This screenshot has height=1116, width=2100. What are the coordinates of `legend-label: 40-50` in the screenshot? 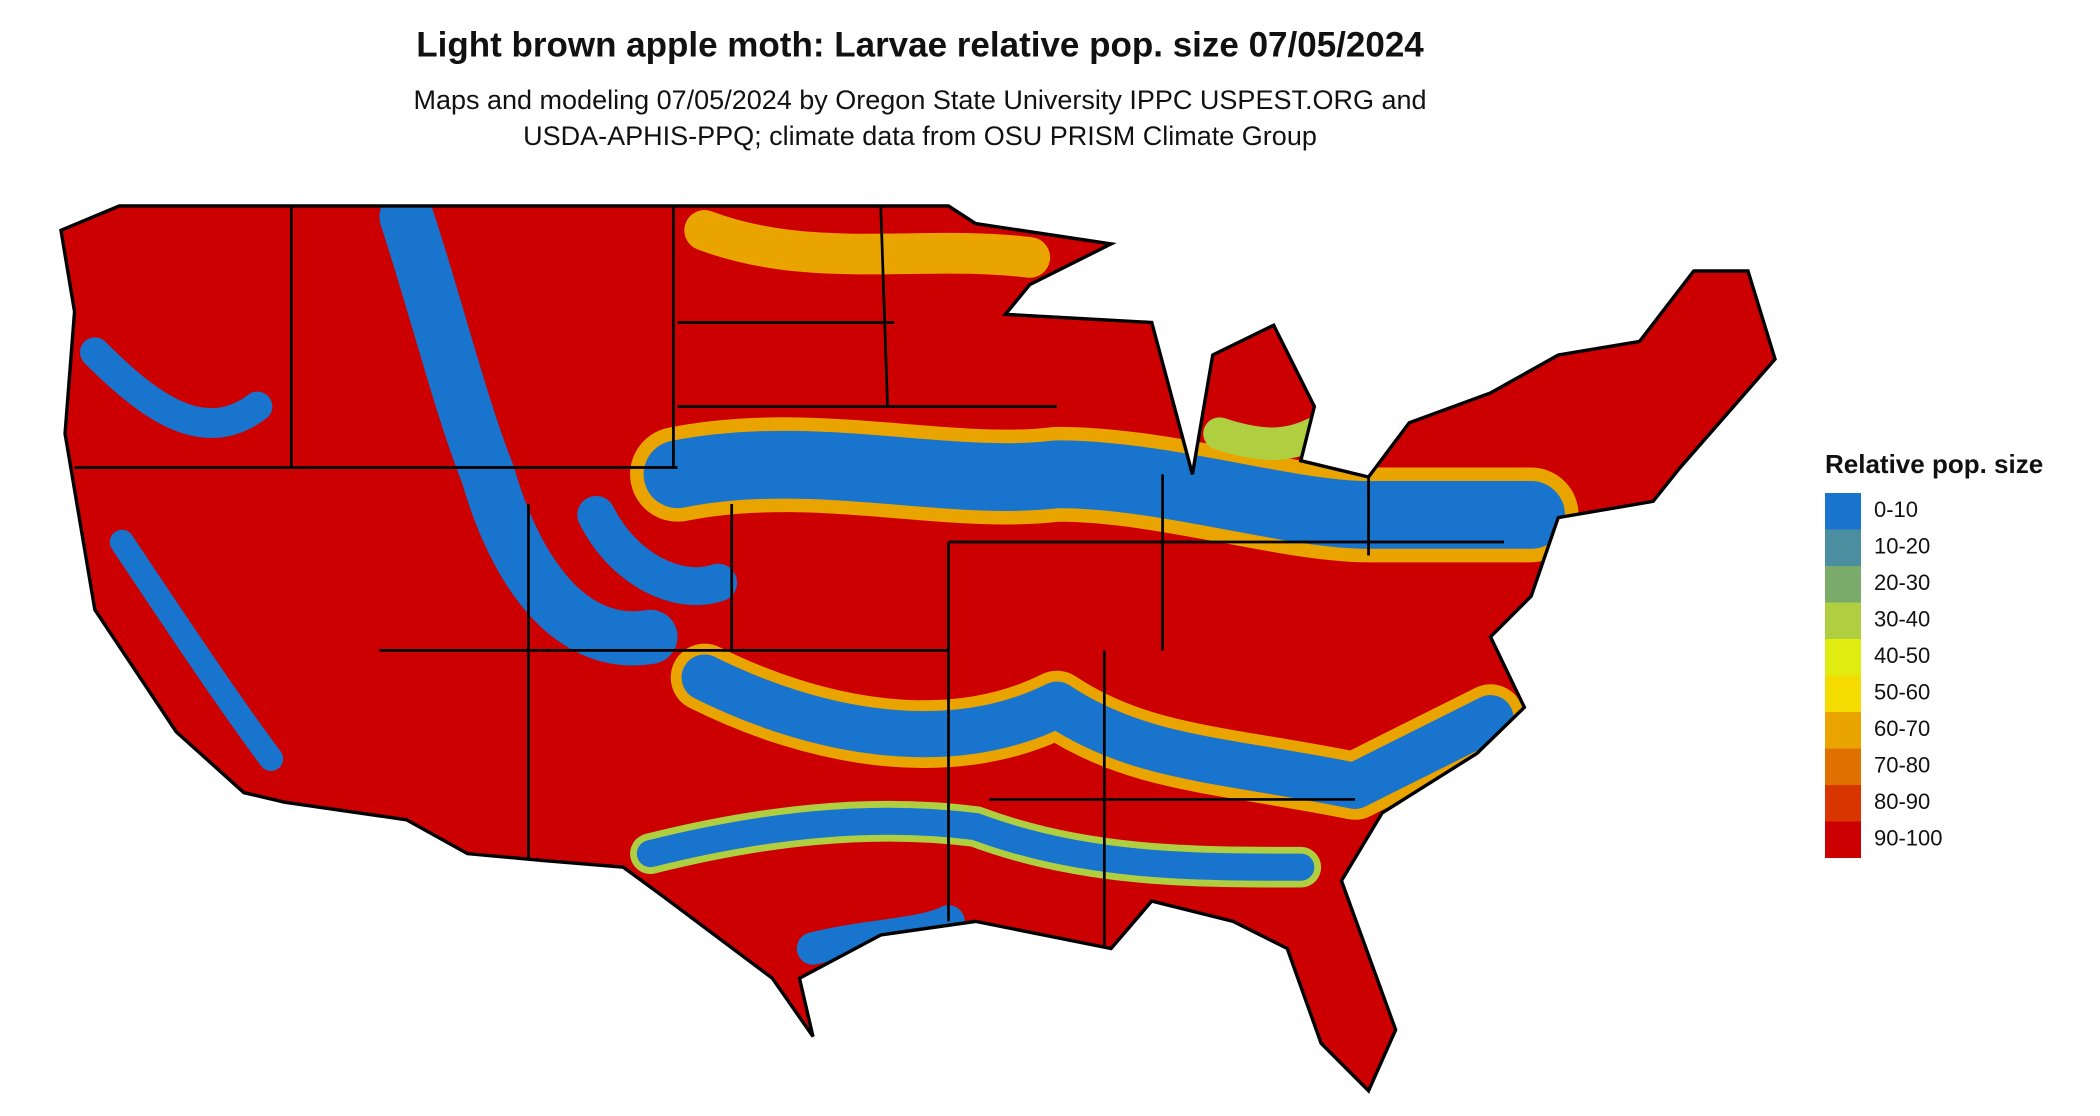 It's located at (1902, 655).